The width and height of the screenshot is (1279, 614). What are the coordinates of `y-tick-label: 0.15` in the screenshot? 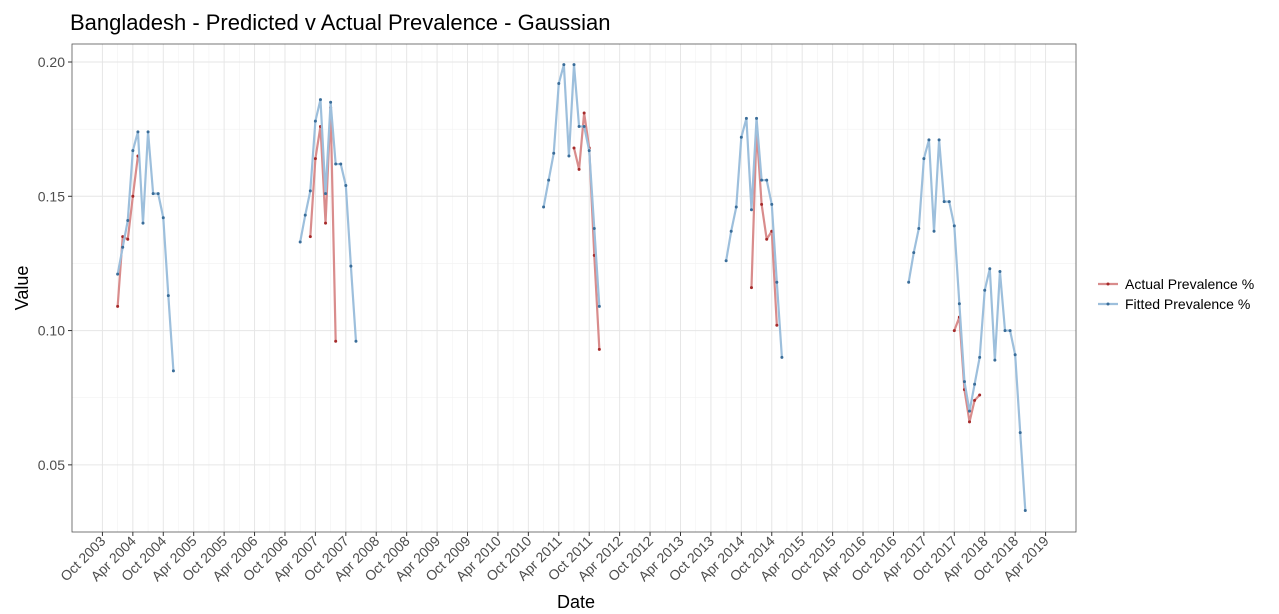 It's located at (51, 196).